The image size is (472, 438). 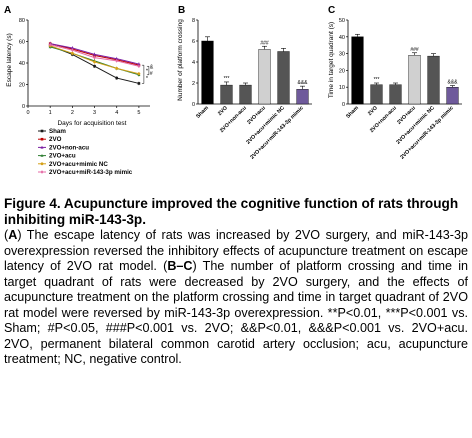 What do you see at coordinates (400, 63) in the screenshot?
I see `panel-c-axes: 0 10 20 30 40 50` at bounding box center [400, 63].